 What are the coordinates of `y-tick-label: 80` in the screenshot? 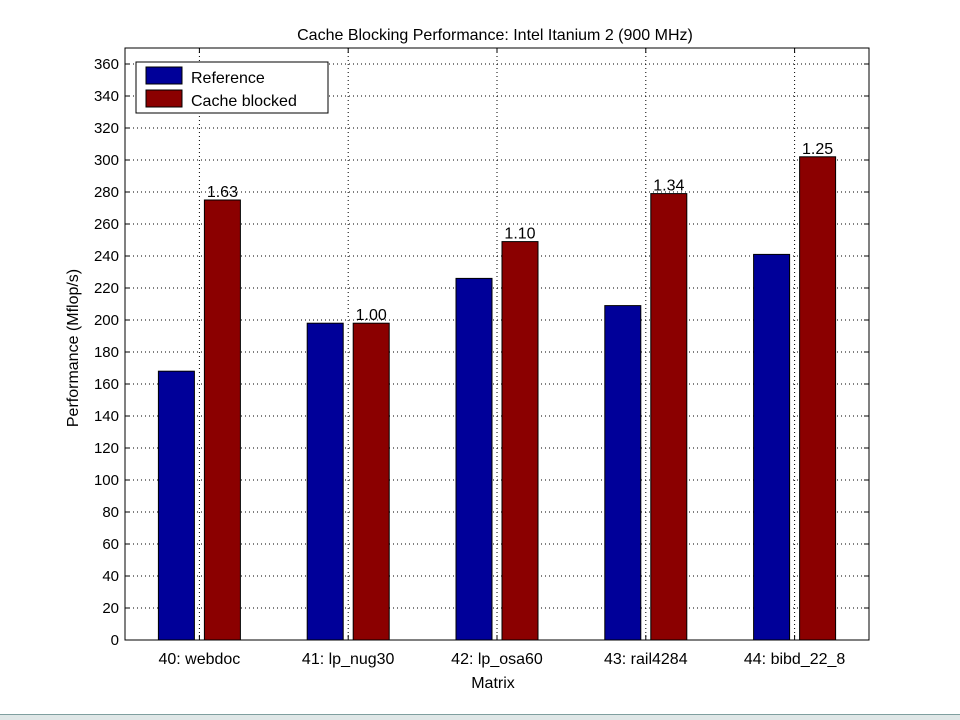 It's located at (110, 512).